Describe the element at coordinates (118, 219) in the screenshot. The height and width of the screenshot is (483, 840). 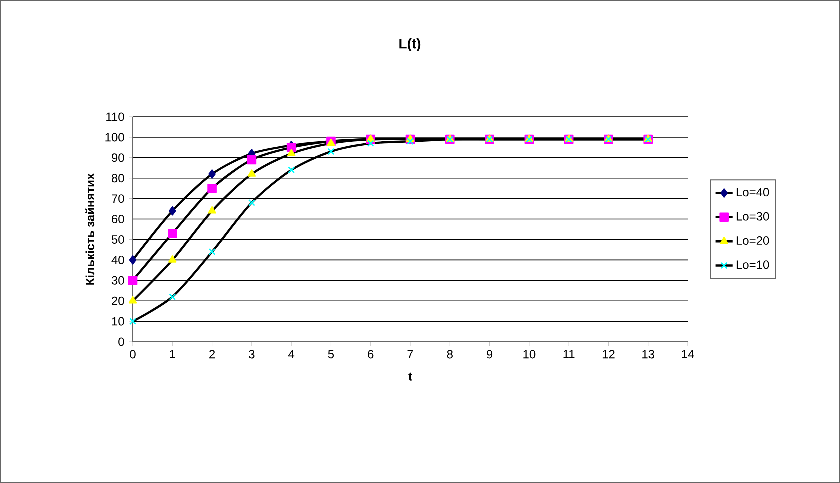
I see `y-tick-label: 60` at that location.